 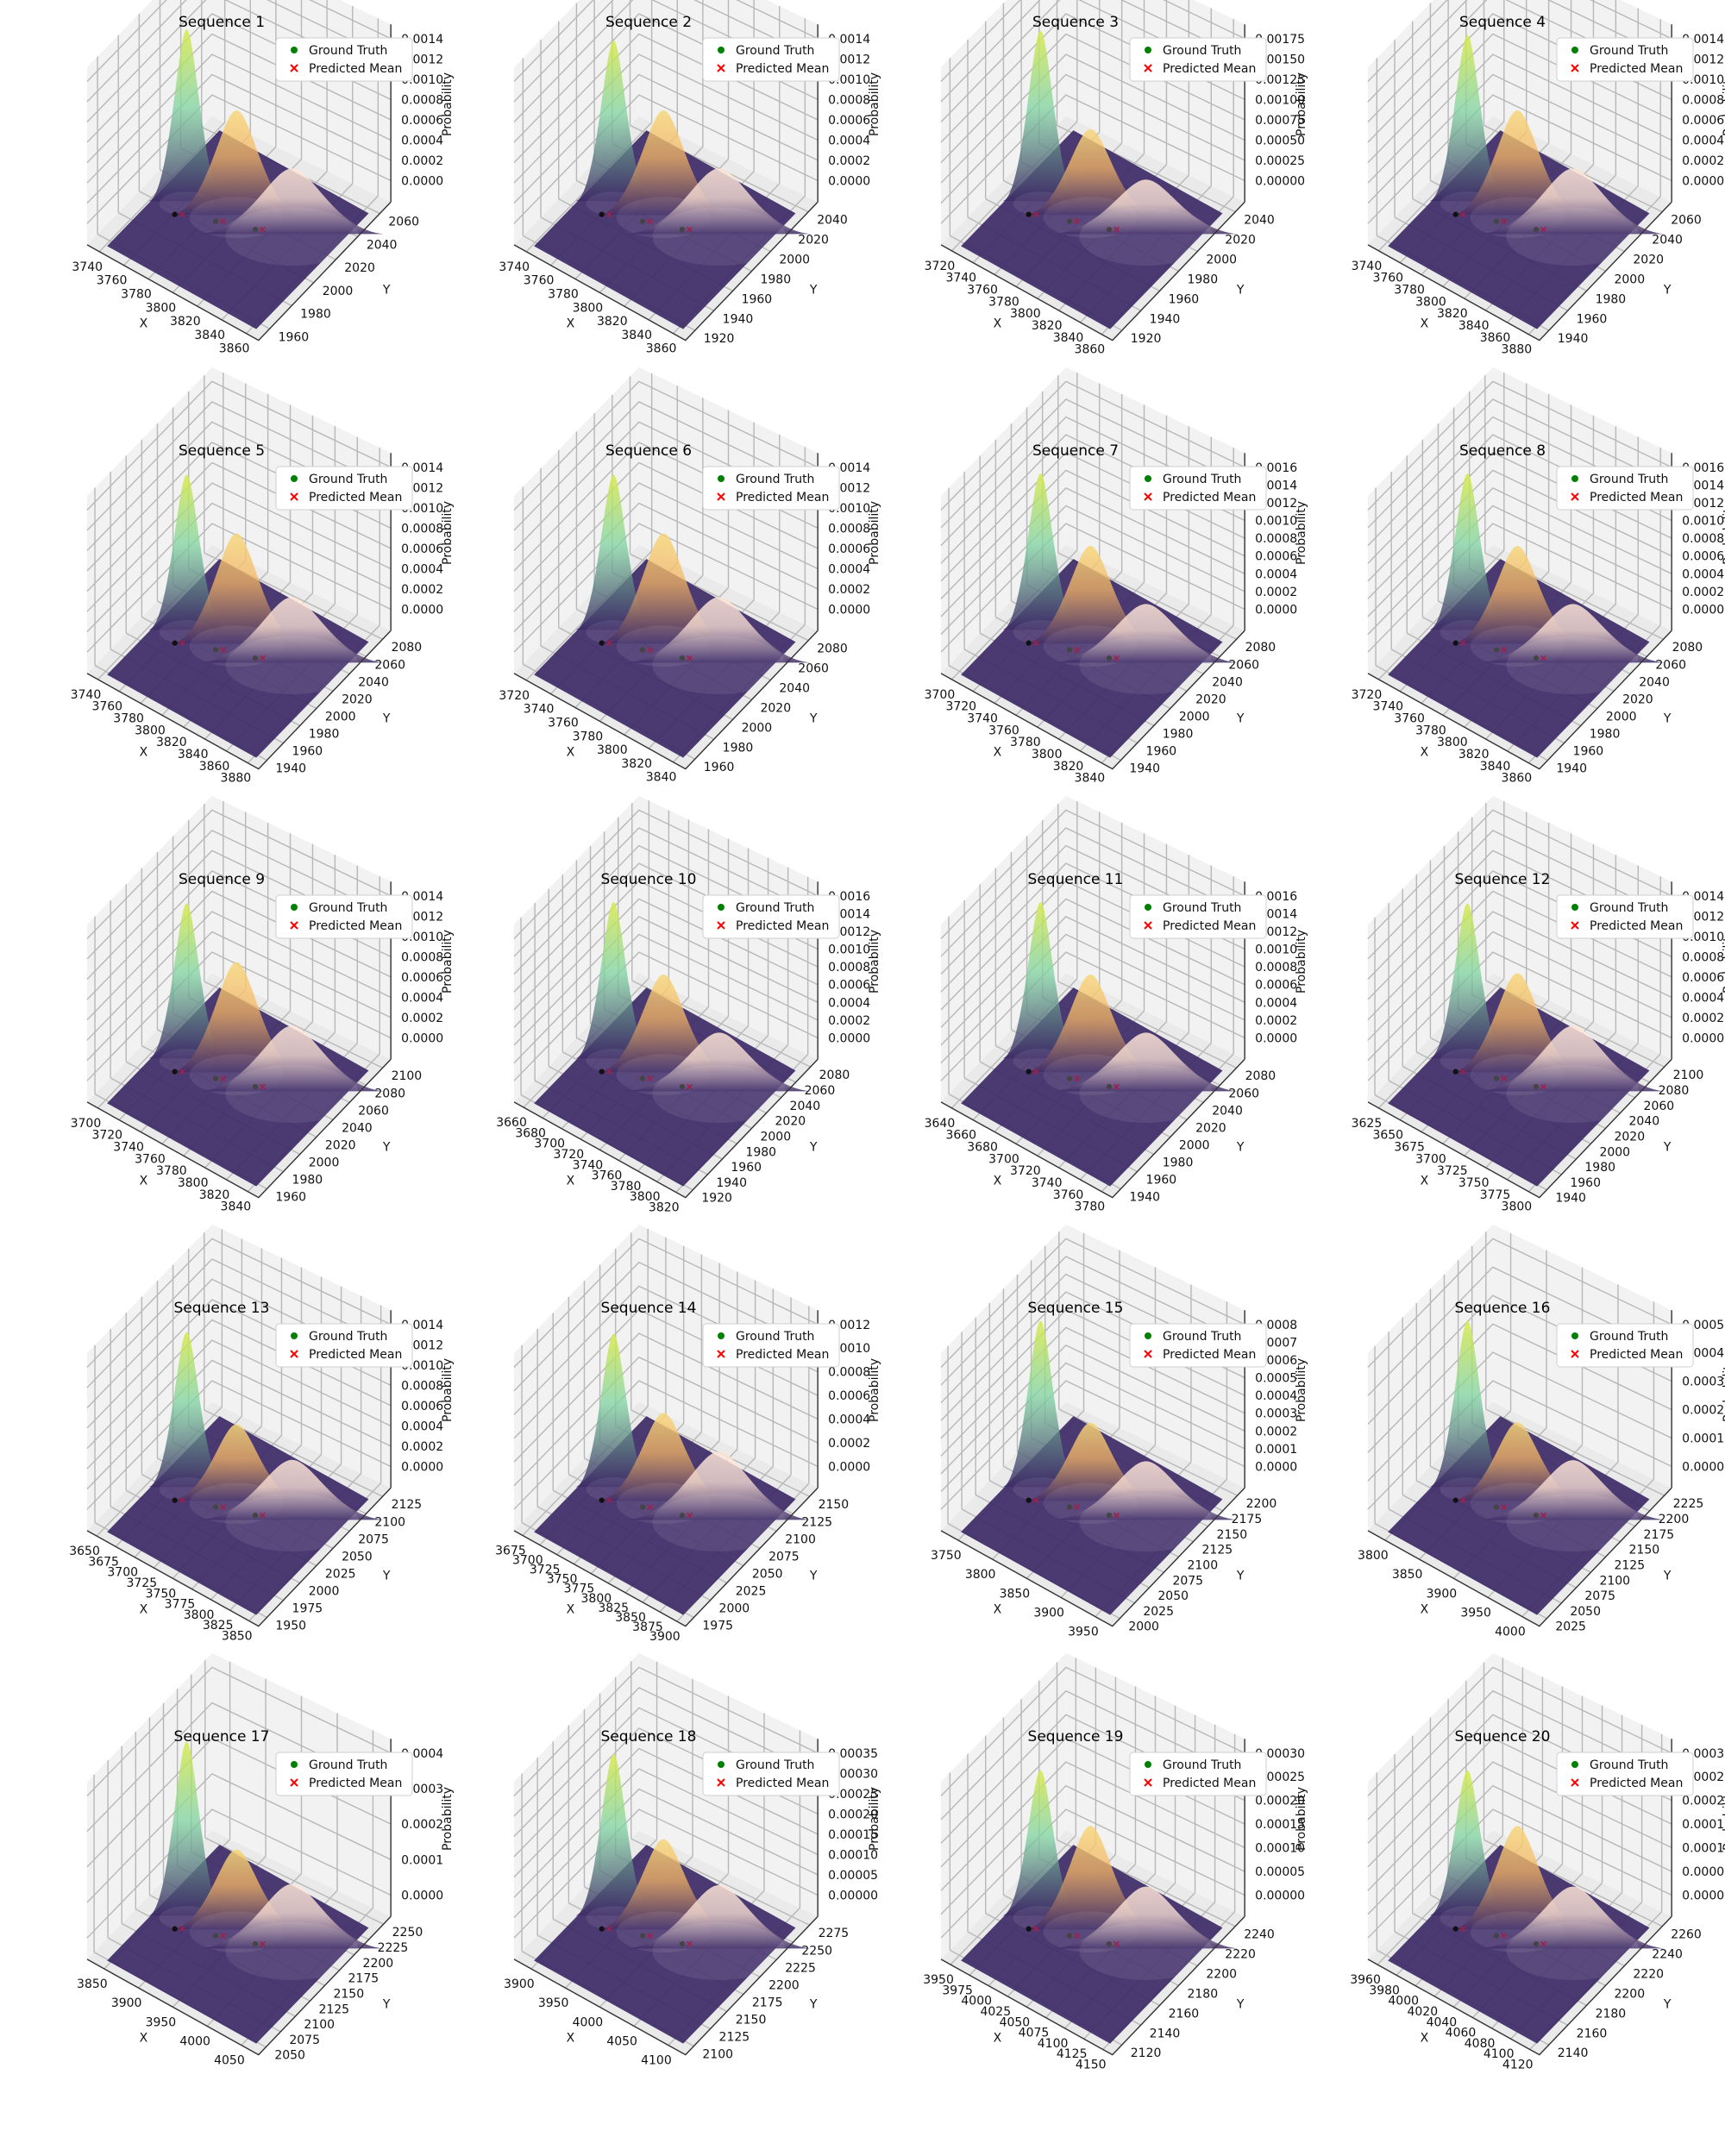 What do you see at coordinates (1517, 350) in the screenshot?
I see `x-tick-label: 3880` at bounding box center [1517, 350].